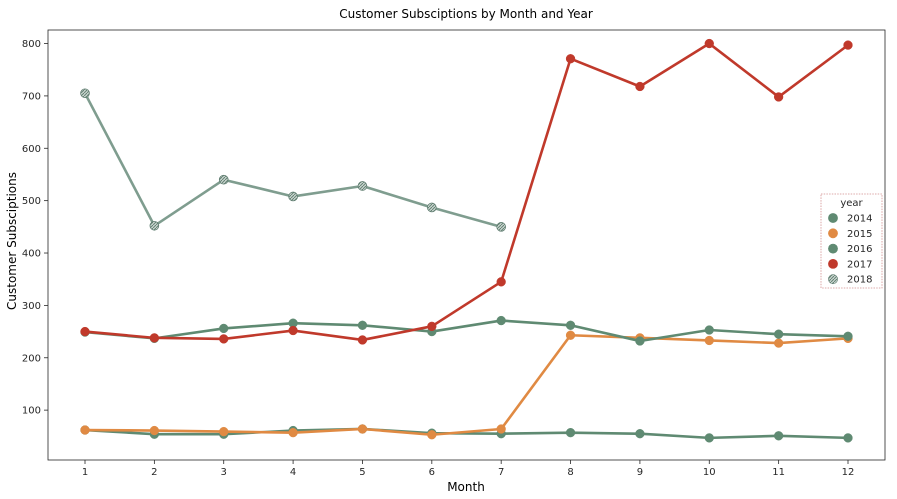 The width and height of the screenshot is (897, 499). I want to click on legend-label-2014: 2014, so click(859, 219).